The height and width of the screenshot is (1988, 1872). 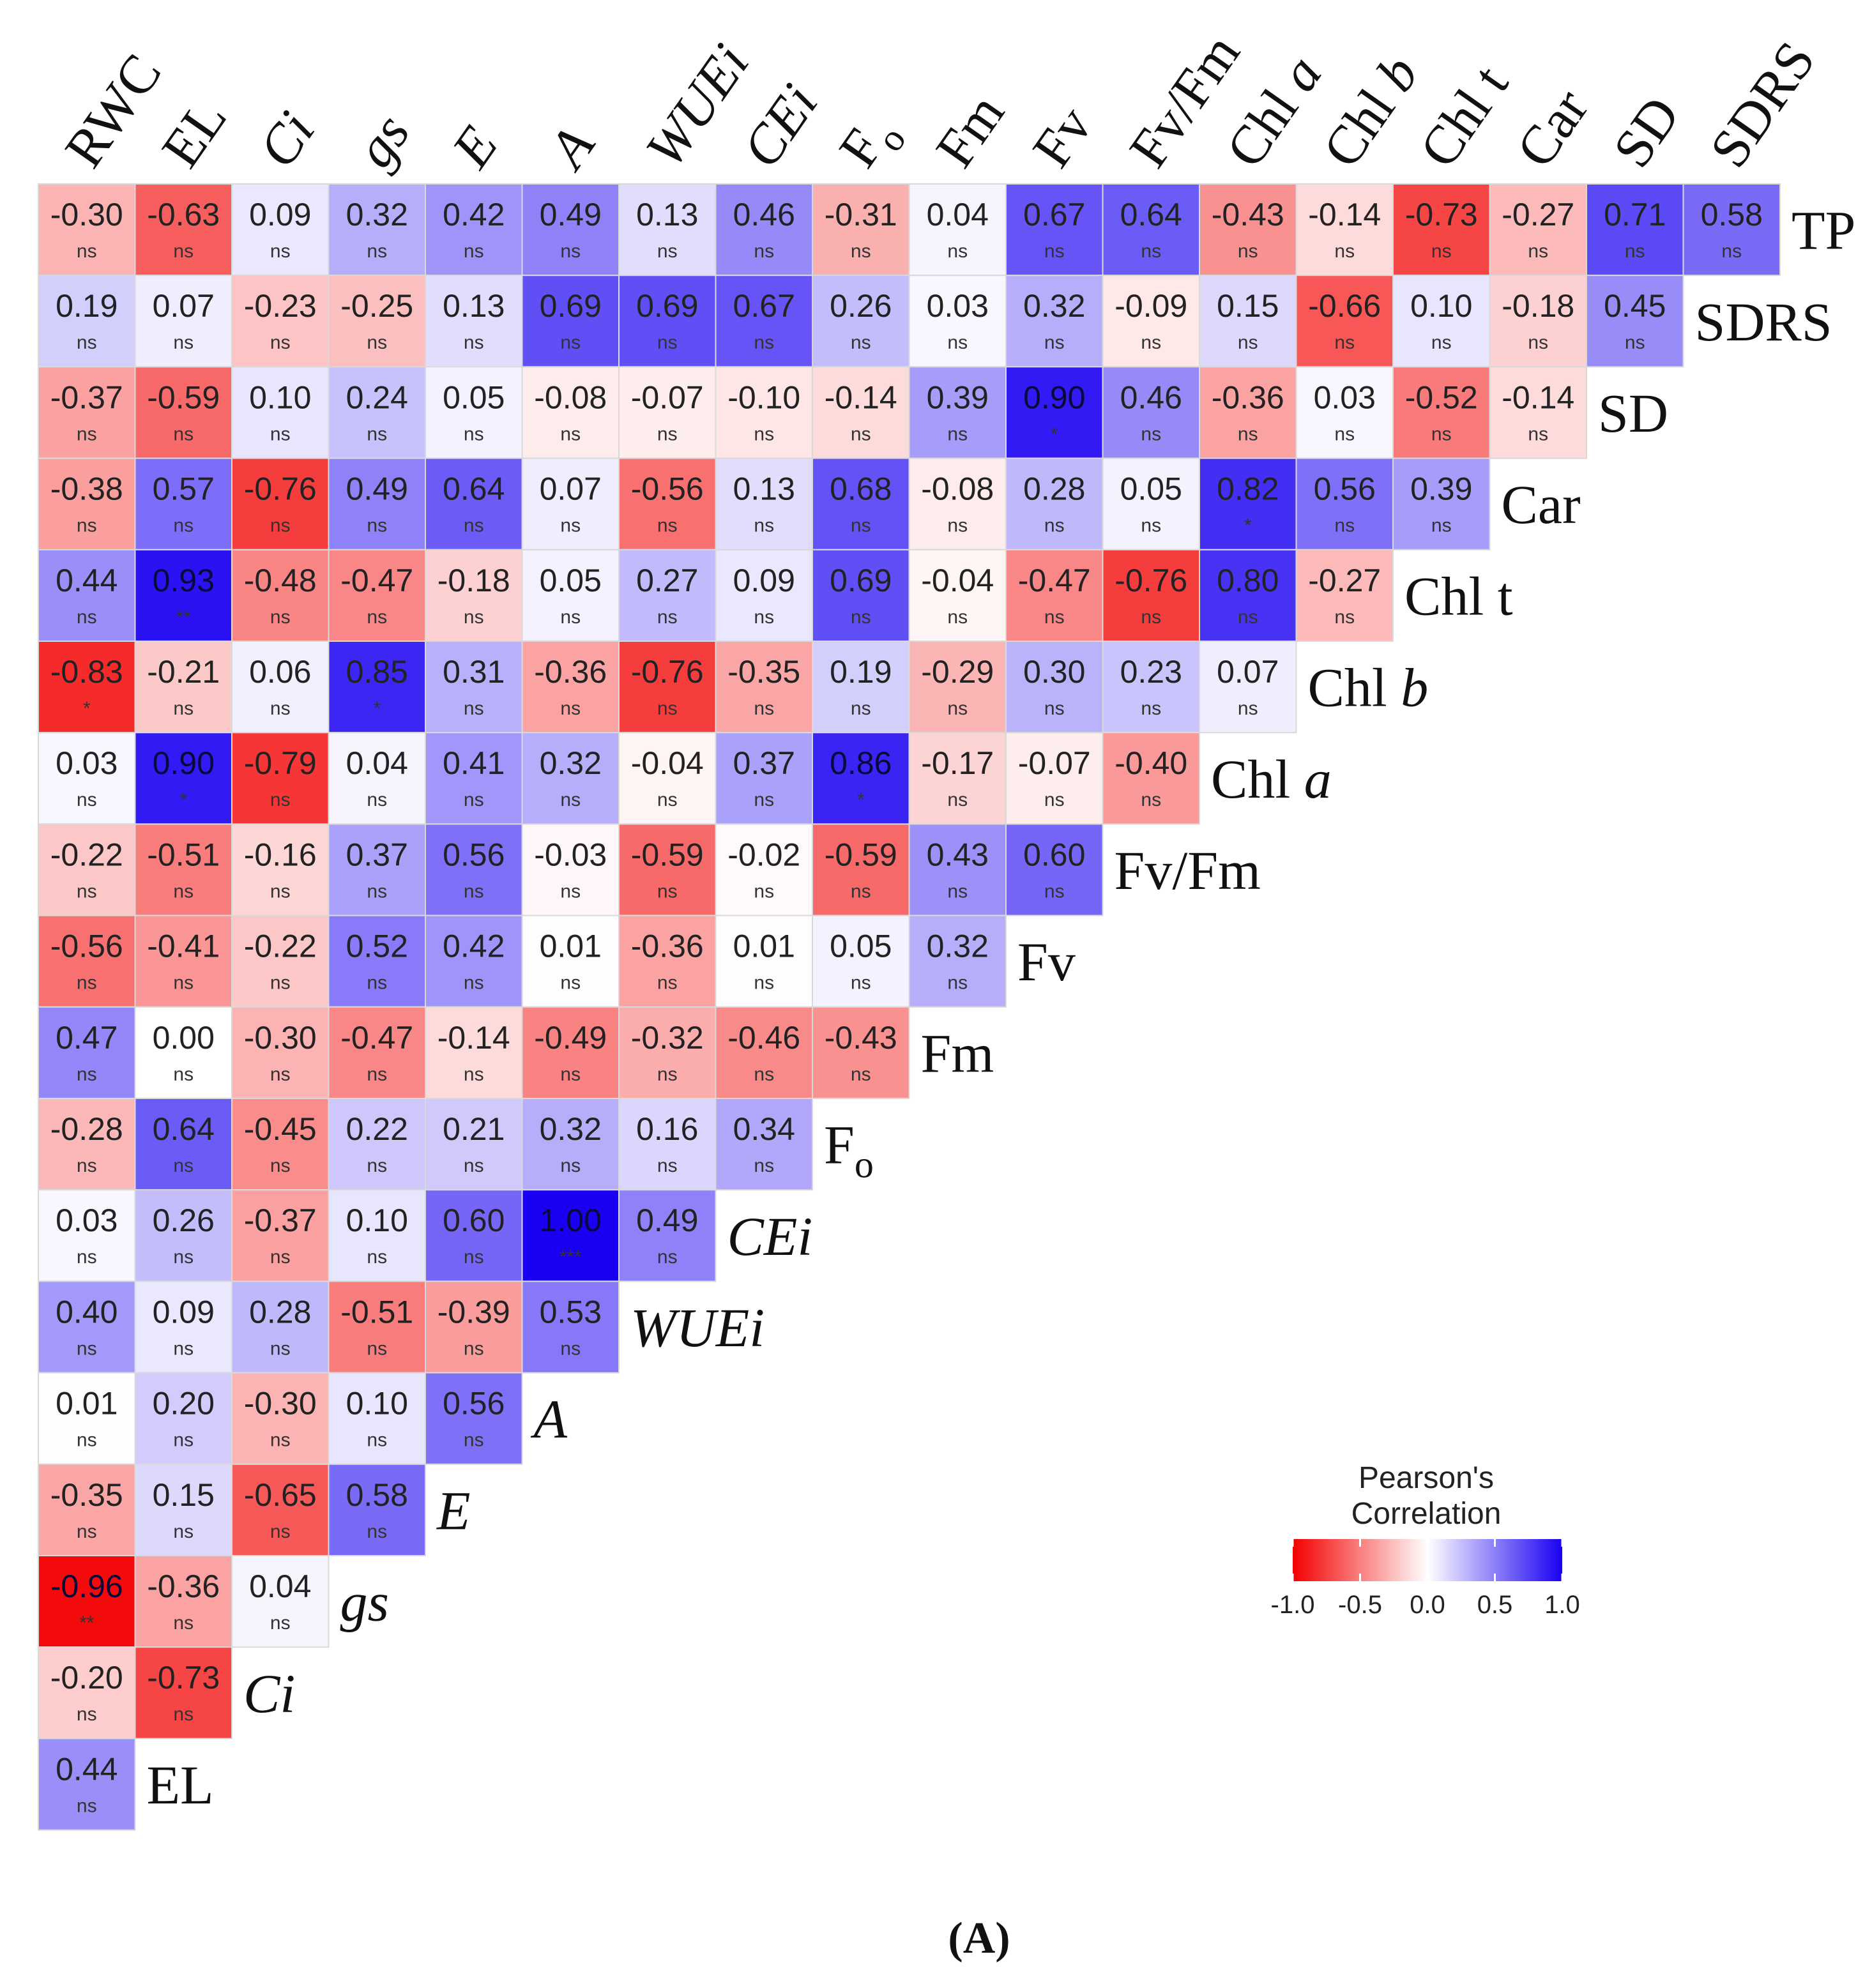 What do you see at coordinates (957, 489) in the screenshot?
I see `cell-value: -0.08` at bounding box center [957, 489].